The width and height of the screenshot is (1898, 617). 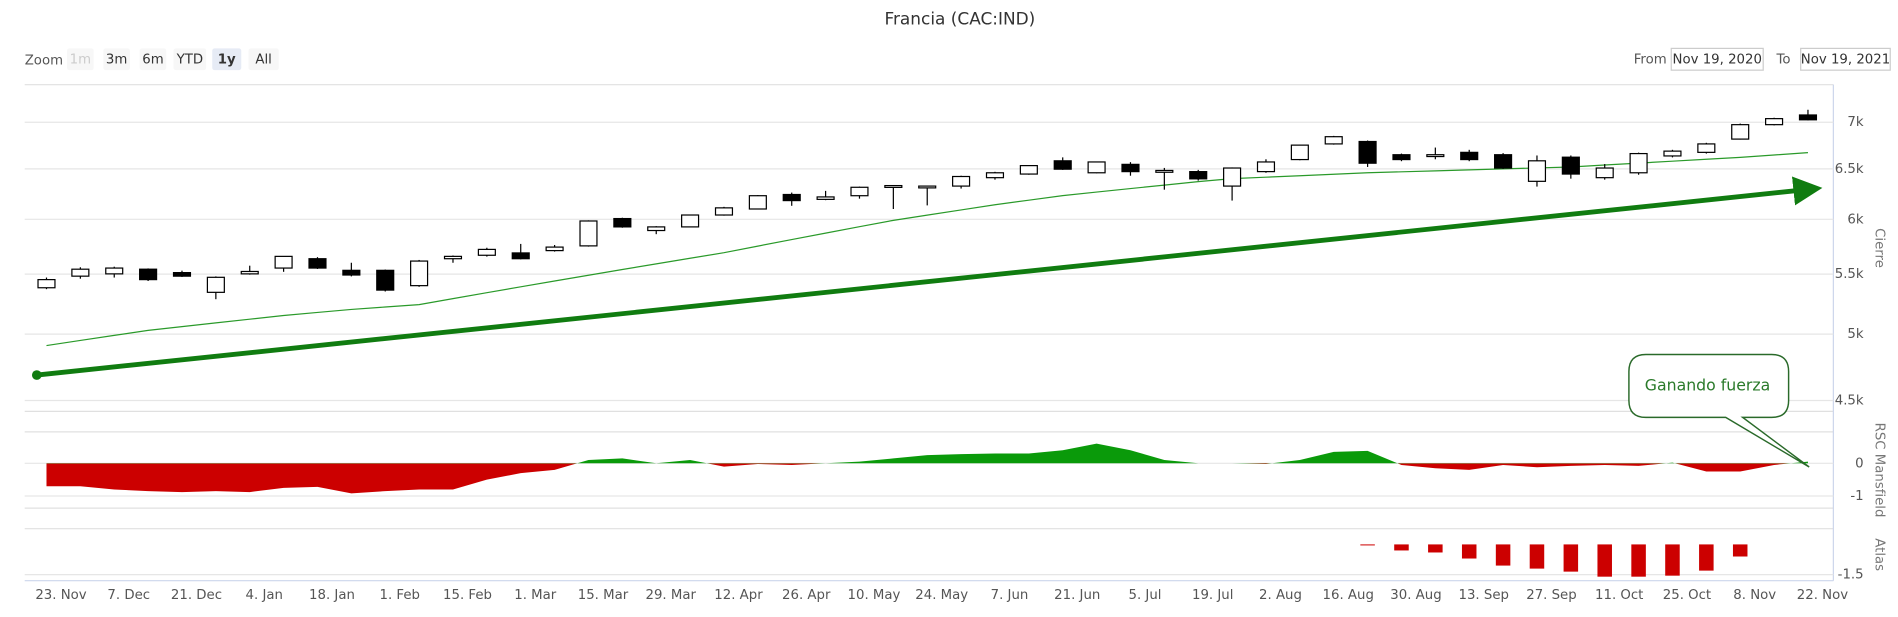 What do you see at coordinates (332, 595) in the screenshot?
I see `x-tick-label: 18. Jan` at bounding box center [332, 595].